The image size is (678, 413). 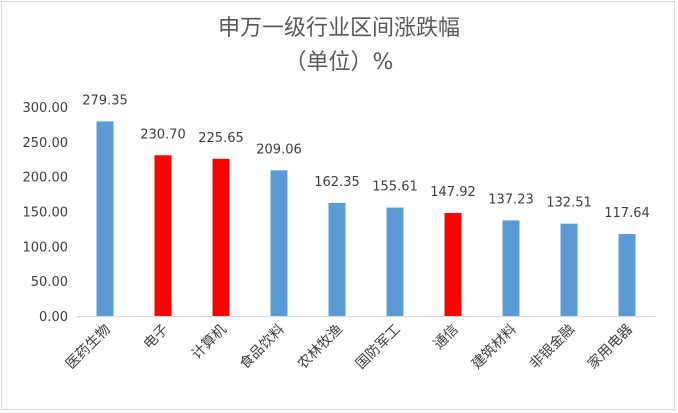 I want to click on y-axis: 0.00 50.00 100.00 150.00 200.00 250.00 300.00, so click(x=46, y=213).